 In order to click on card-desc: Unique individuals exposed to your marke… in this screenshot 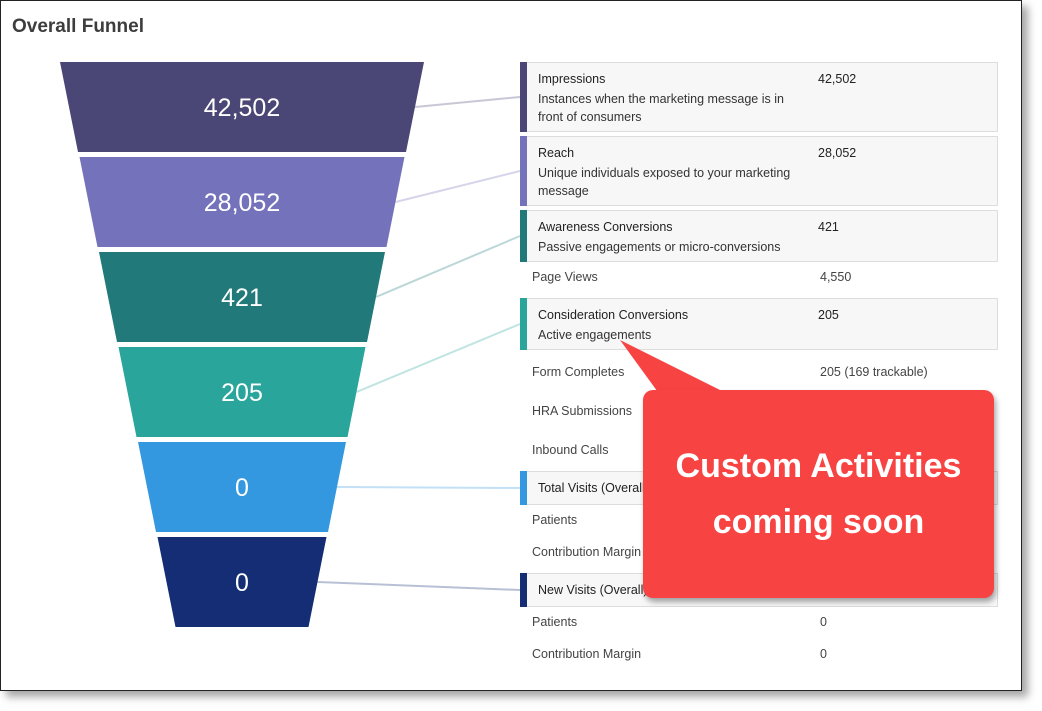, I will do `click(664, 182)`.